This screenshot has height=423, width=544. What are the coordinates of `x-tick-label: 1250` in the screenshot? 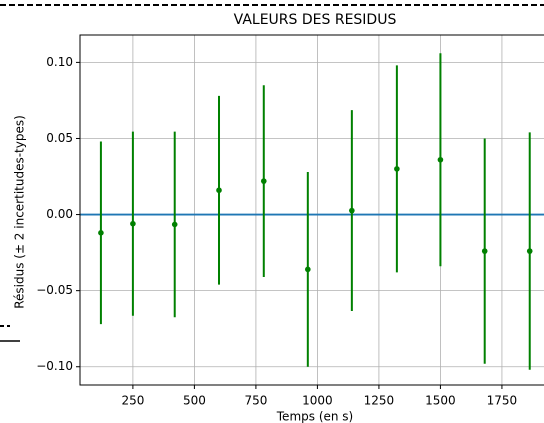 It's located at (379, 401).